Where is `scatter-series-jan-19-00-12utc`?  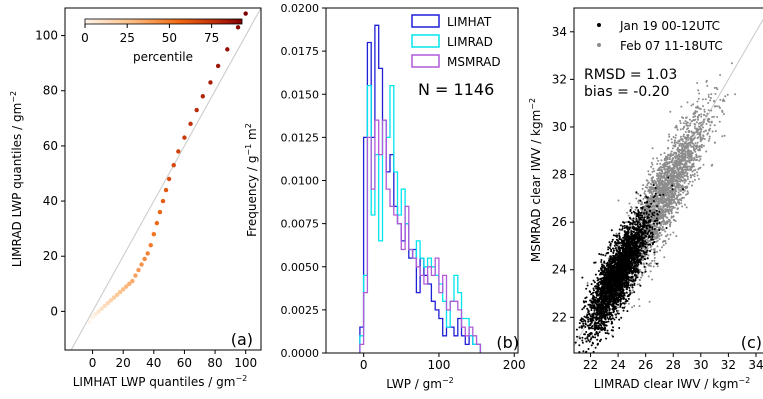
scatter-series-jan-19-00-12utc is located at coordinates (629, 267).